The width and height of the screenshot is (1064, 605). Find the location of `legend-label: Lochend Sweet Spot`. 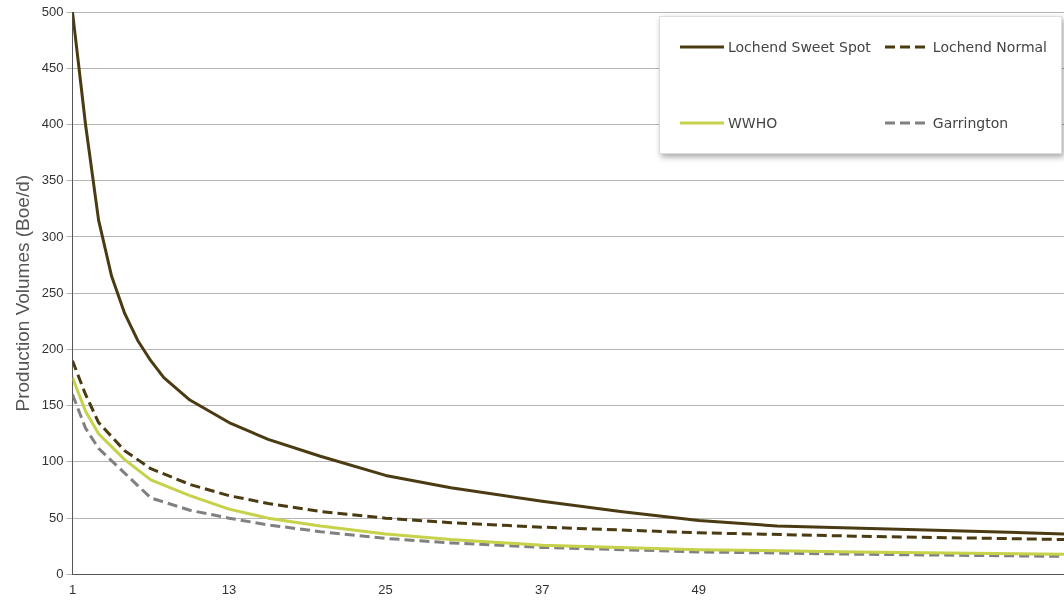

legend-label: Lochend Sweet Spot is located at coordinates (799, 47).